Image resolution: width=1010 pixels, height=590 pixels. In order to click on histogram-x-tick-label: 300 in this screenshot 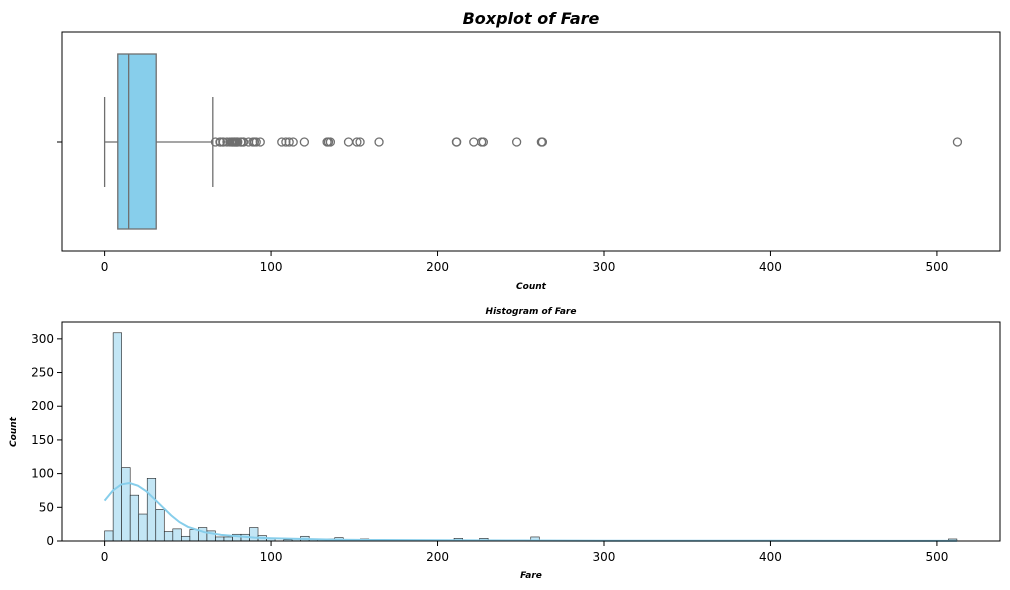, I will do `click(604, 557)`.